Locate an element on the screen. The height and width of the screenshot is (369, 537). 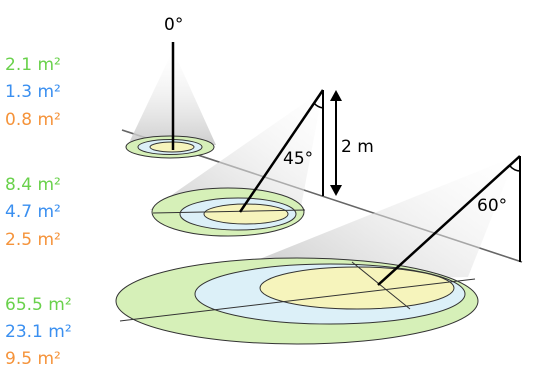
area-45-blue: 4.7 m² is located at coordinates (33, 212).